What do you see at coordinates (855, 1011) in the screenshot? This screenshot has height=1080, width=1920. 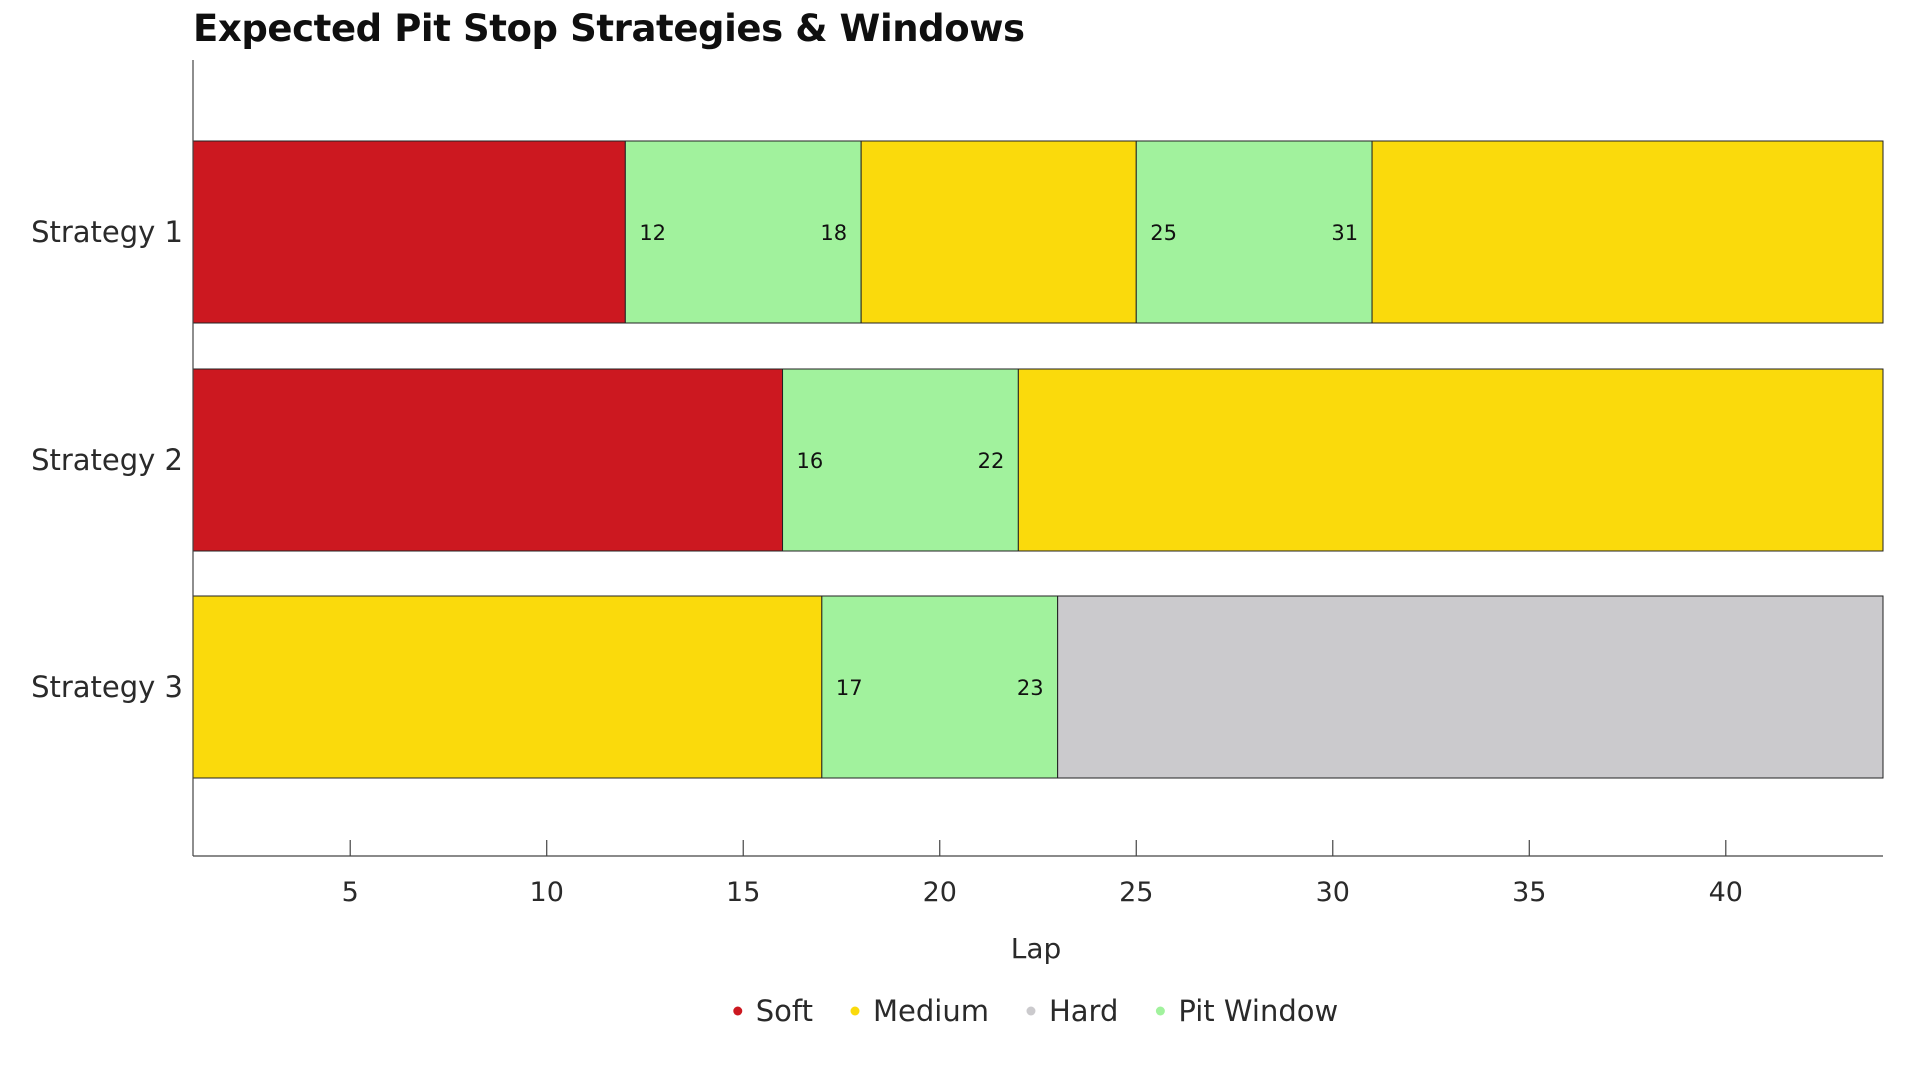 I see `legend-marker-medium` at bounding box center [855, 1011].